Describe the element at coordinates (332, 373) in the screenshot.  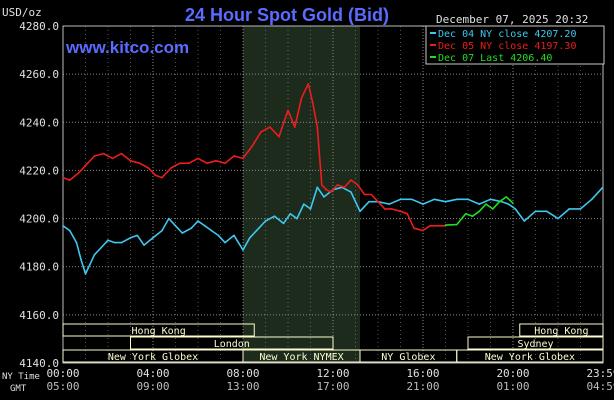
I see `ny-time-tick: 12:00` at that location.